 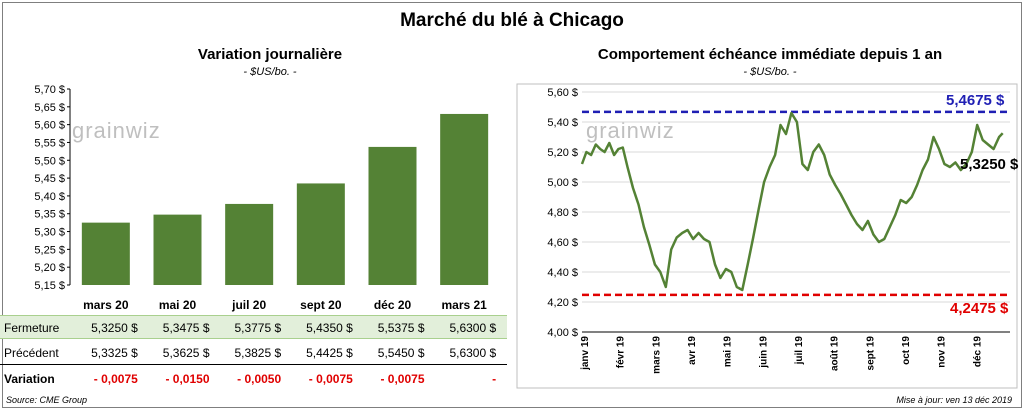 I want to click on bar-chart-title: Variation journalière, so click(x=270, y=54).